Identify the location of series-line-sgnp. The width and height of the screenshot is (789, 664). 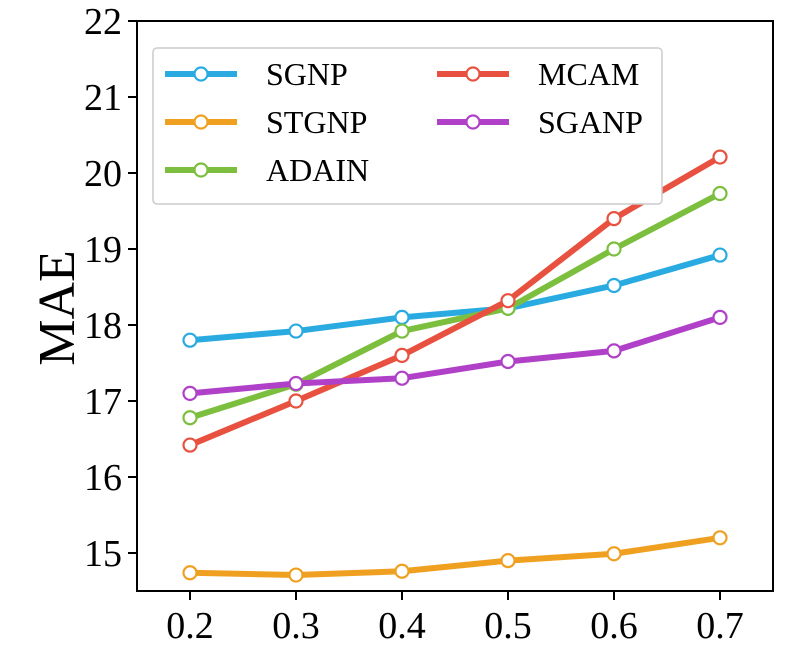
(455, 298).